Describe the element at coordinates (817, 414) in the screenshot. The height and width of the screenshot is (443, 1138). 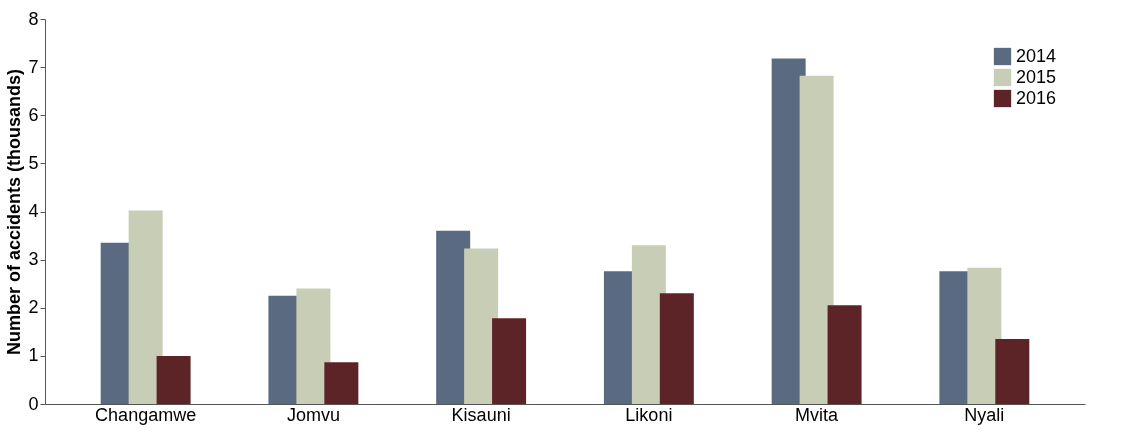
I see `x-tick-label: Mvita` at that location.